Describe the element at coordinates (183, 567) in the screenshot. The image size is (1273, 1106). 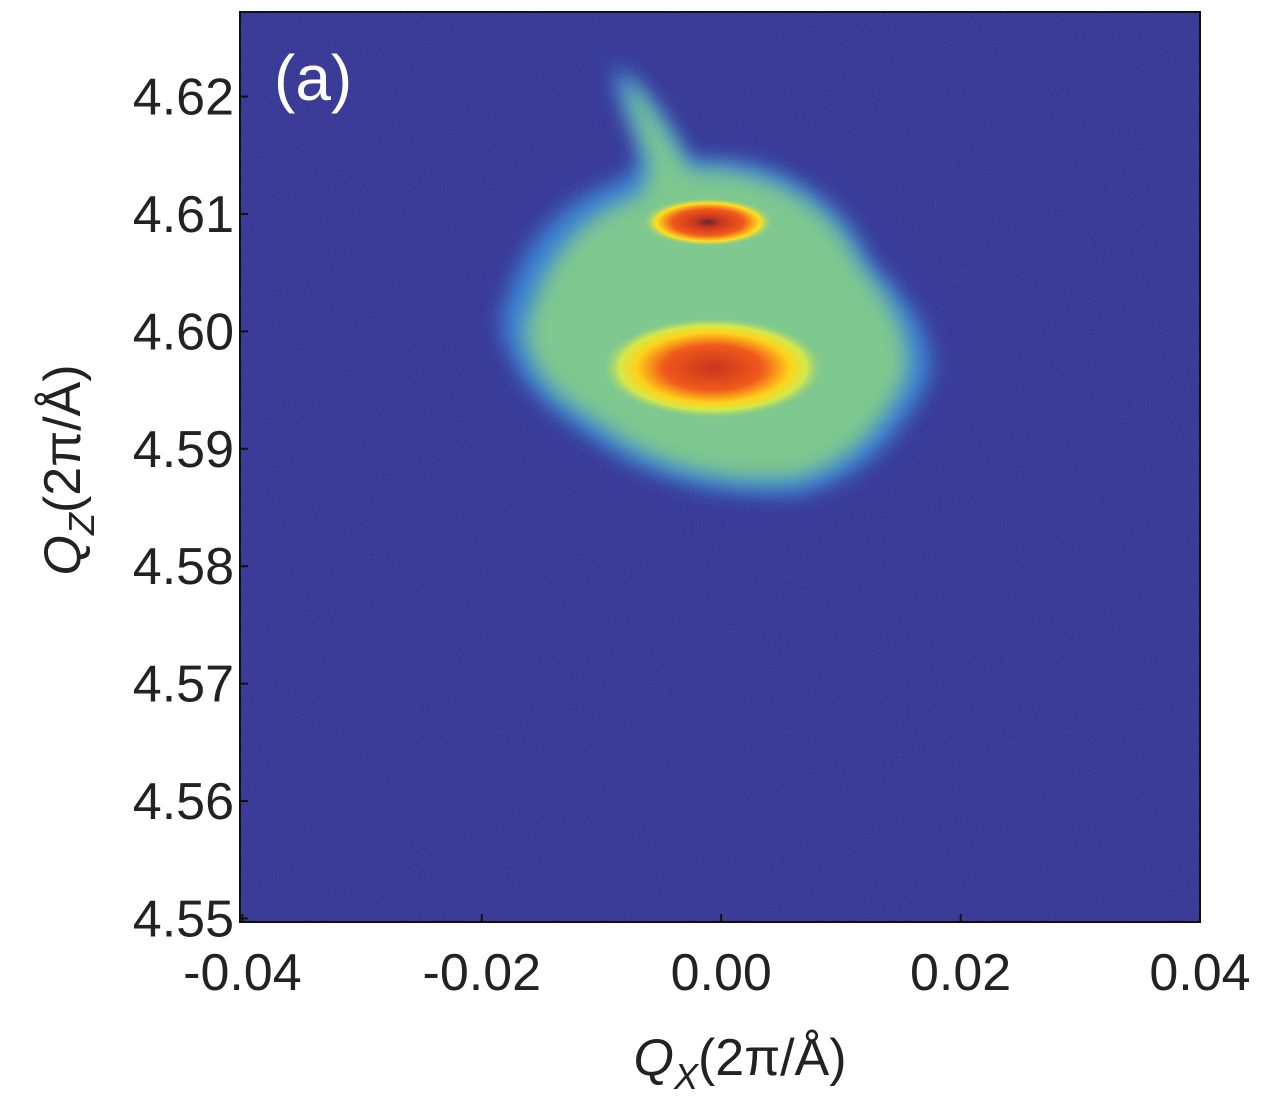
I see `y-tick-label: 4.58` at that location.